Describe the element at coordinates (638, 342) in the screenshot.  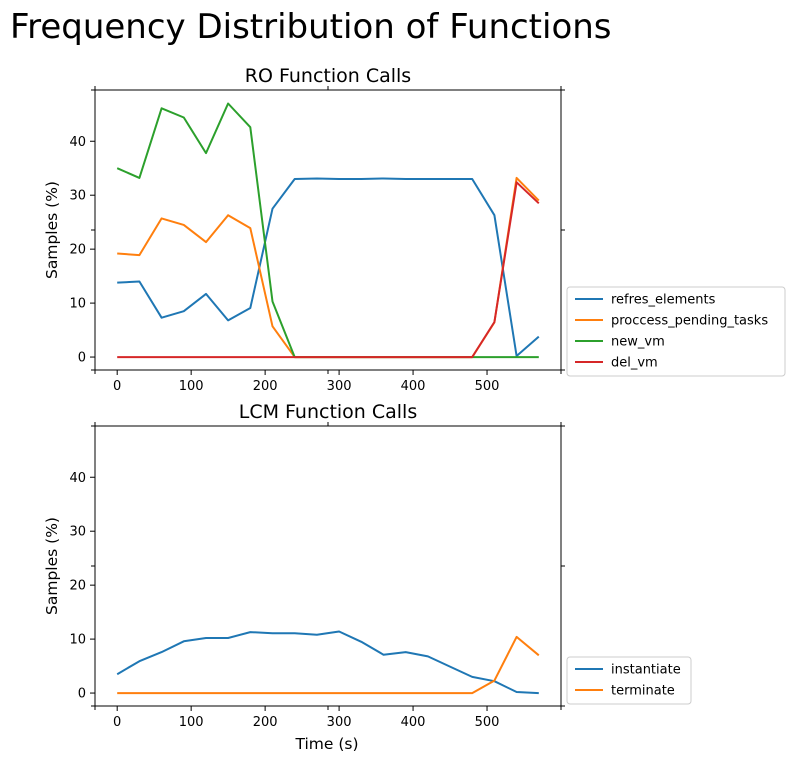
I see `legend-entry-label: new_vm` at that location.